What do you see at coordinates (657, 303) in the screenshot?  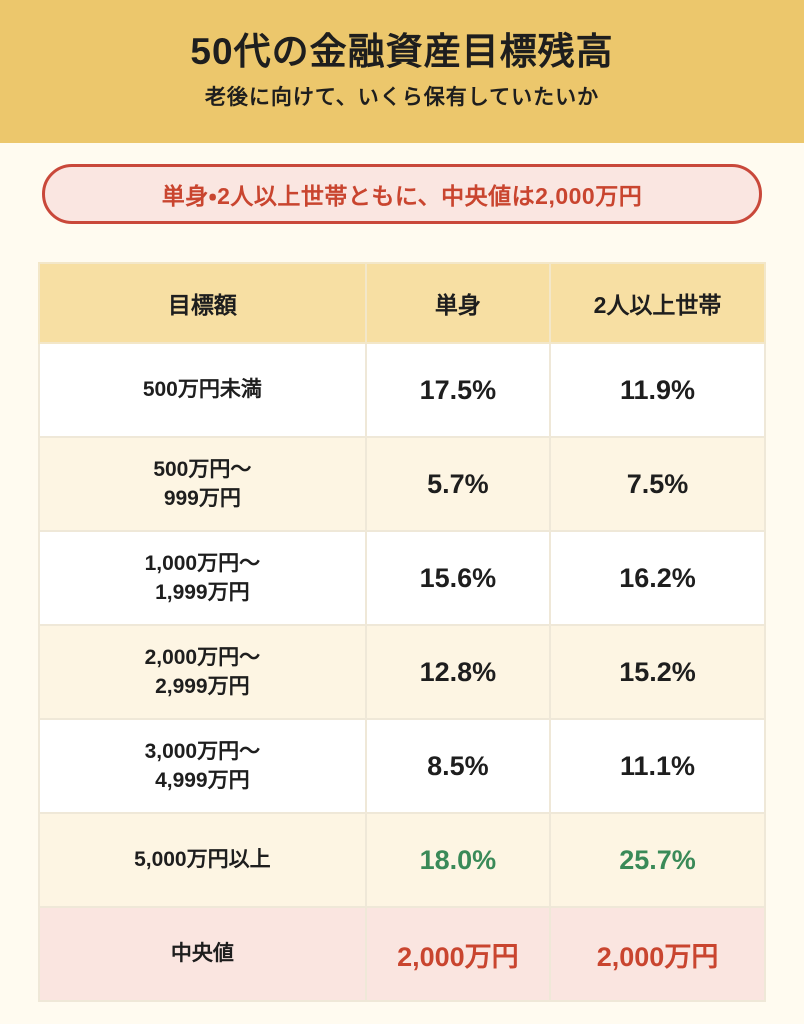 I see `column-header-multi-person: 2人以上世帯` at bounding box center [657, 303].